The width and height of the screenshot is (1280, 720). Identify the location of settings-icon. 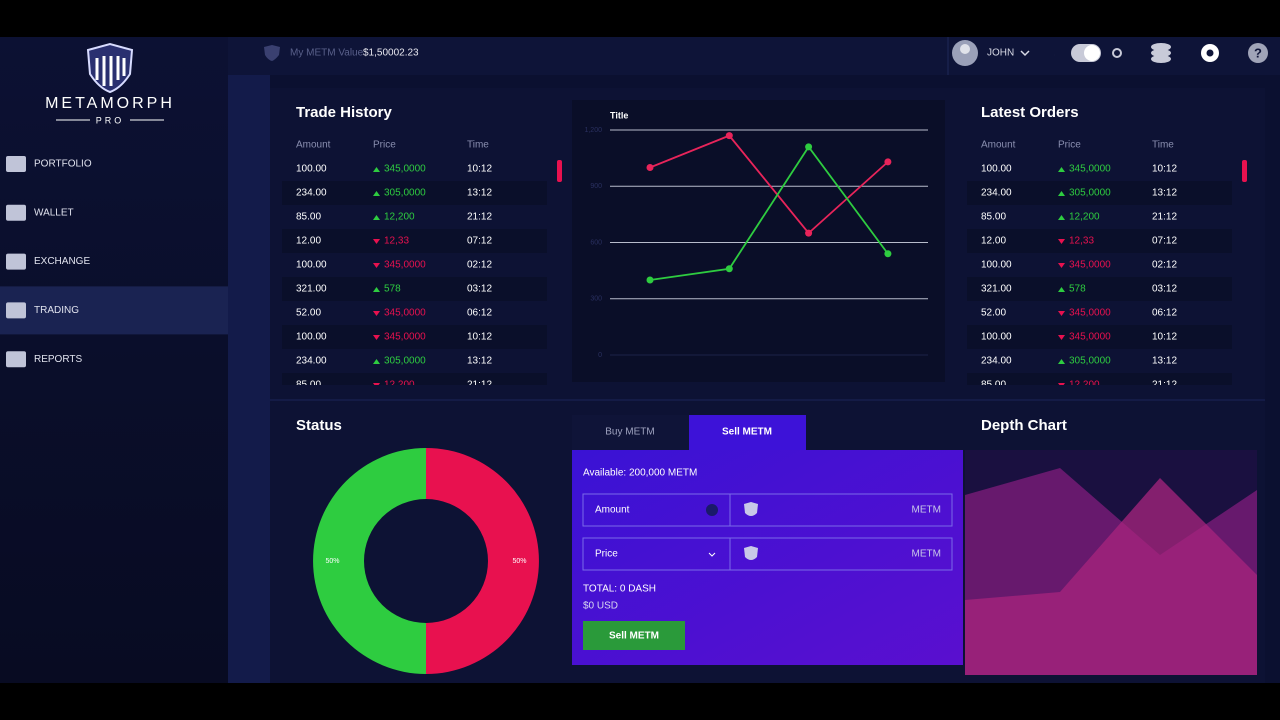
(1210, 53).